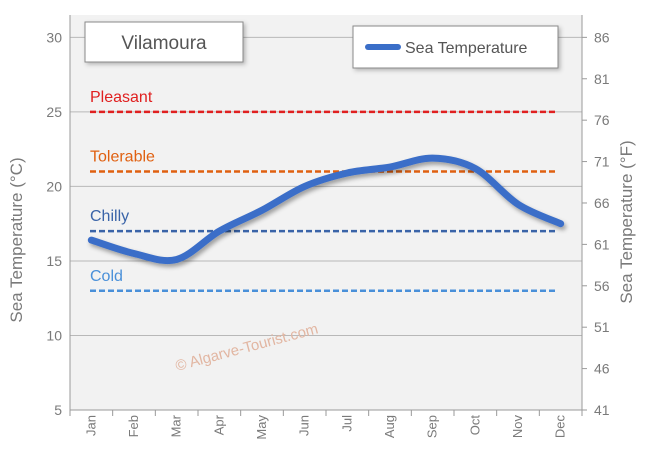  I want to click on y-axis-right-ticks: 41 46 51 56 61 66 71 76 81 86, so click(596, 223).